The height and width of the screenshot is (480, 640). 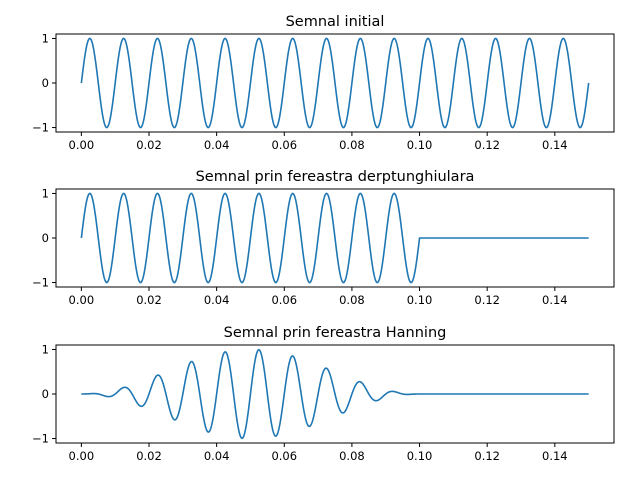 I want to click on subplot-3-title: Semnal prin fereastra Hanning, so click(x=335, y=333).